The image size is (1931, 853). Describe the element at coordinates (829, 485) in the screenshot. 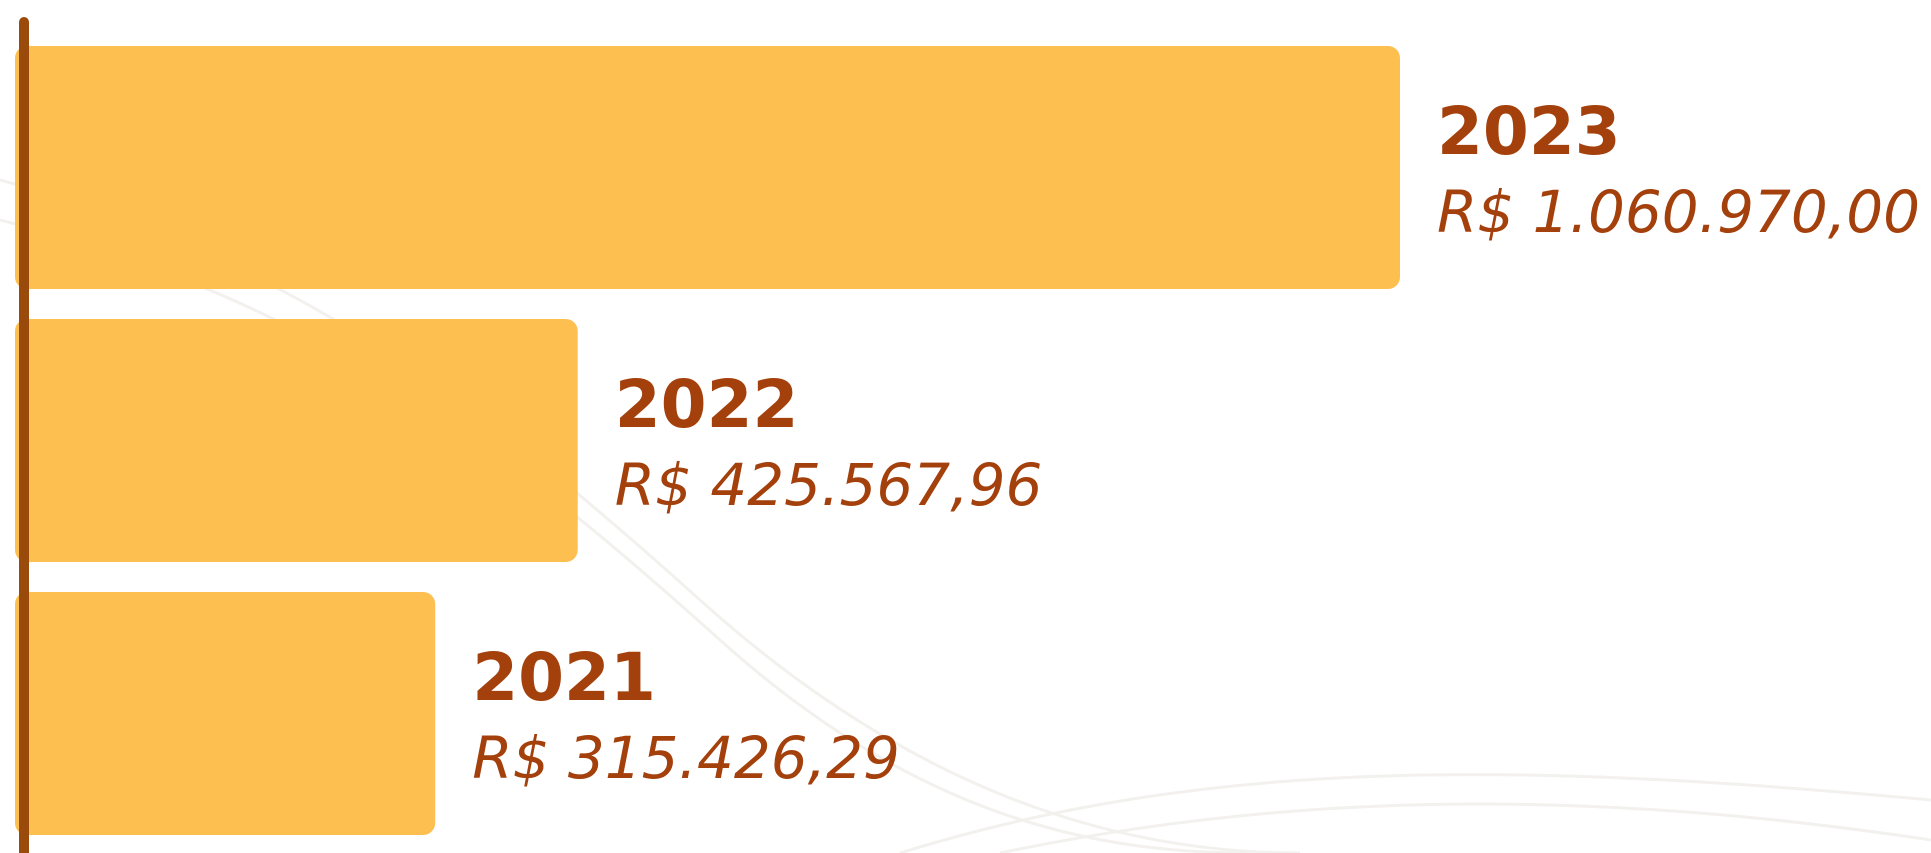

I see `value-label: R$ 425.567,96` at that location.